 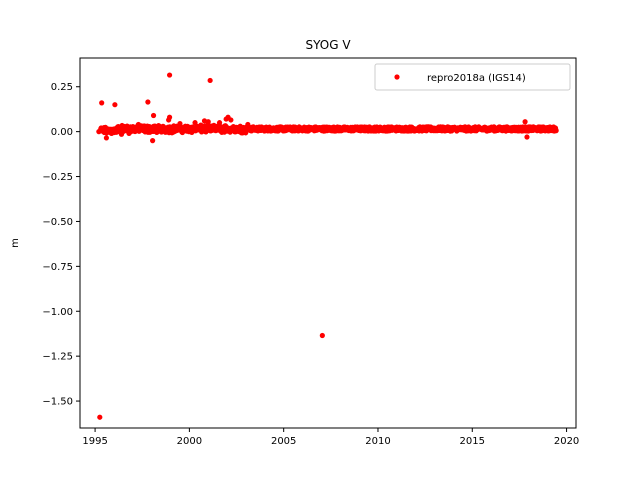 What do you see at coordinates (62, 87) in the screenshot?
I see `y-tick-label: 0.25` at bounding box center [62, 87].